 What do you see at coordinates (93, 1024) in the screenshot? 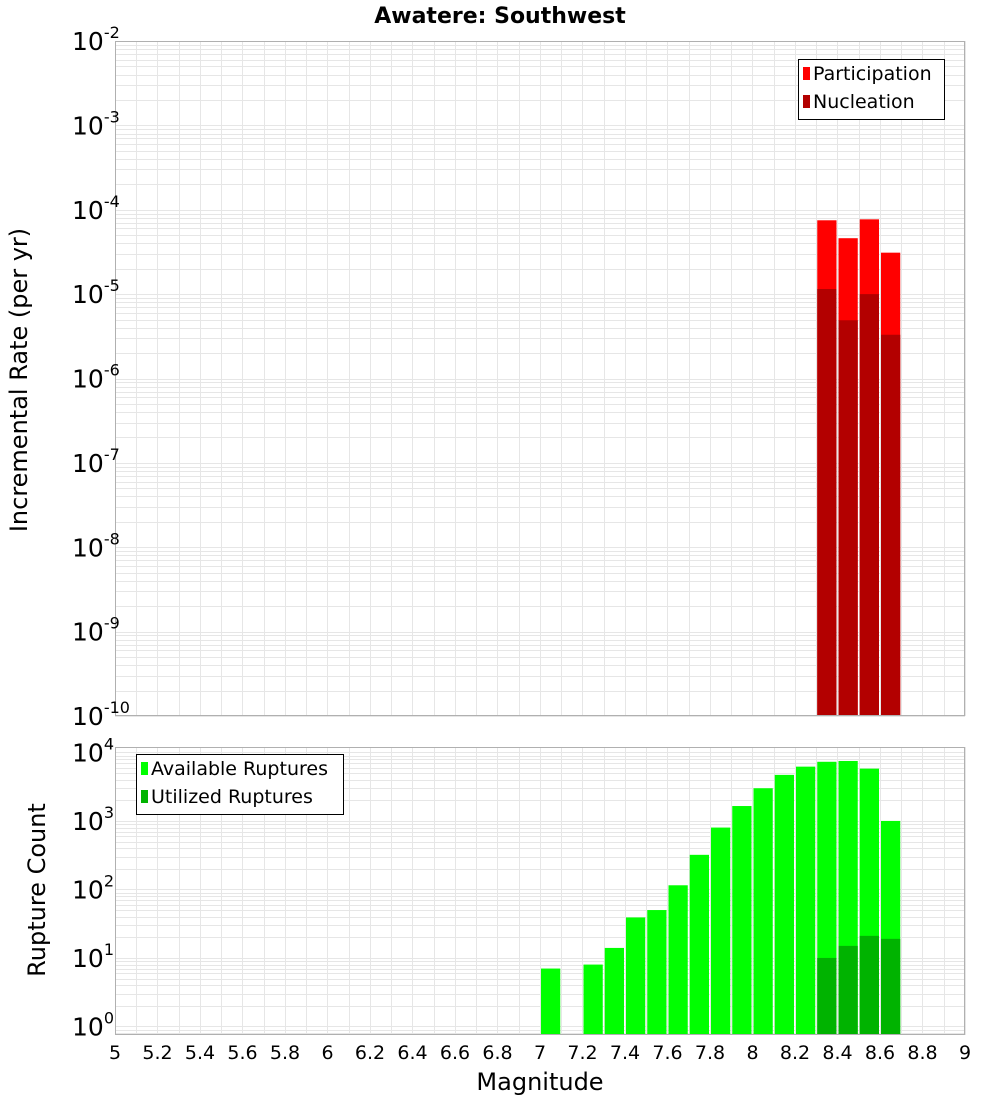
I see `bottom-y-tick-label: 10⁰` at bounding box center [93, 1024].